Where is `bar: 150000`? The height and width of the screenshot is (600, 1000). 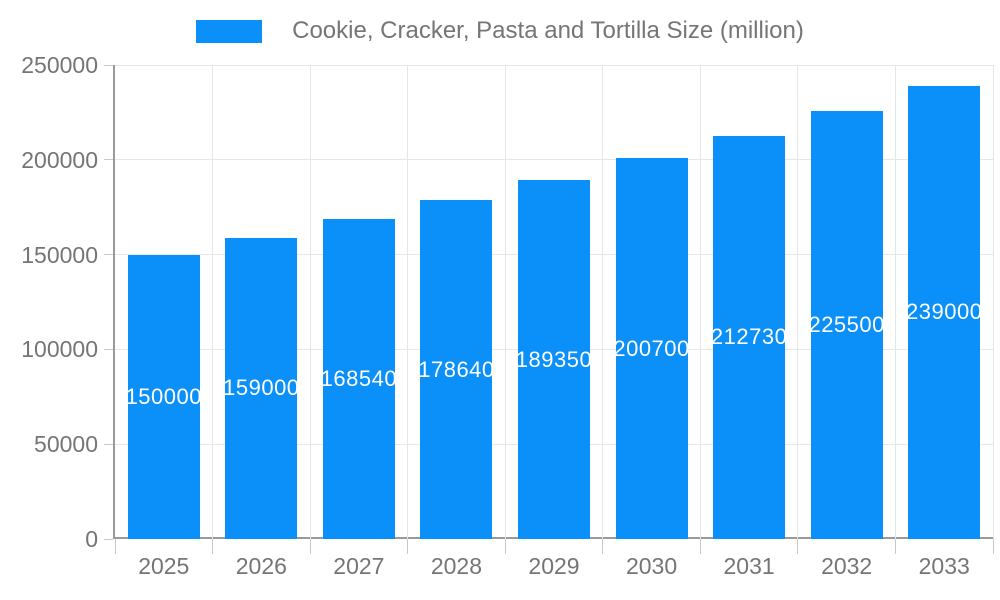 bar: 150000 is located at coordinates (163, 396).